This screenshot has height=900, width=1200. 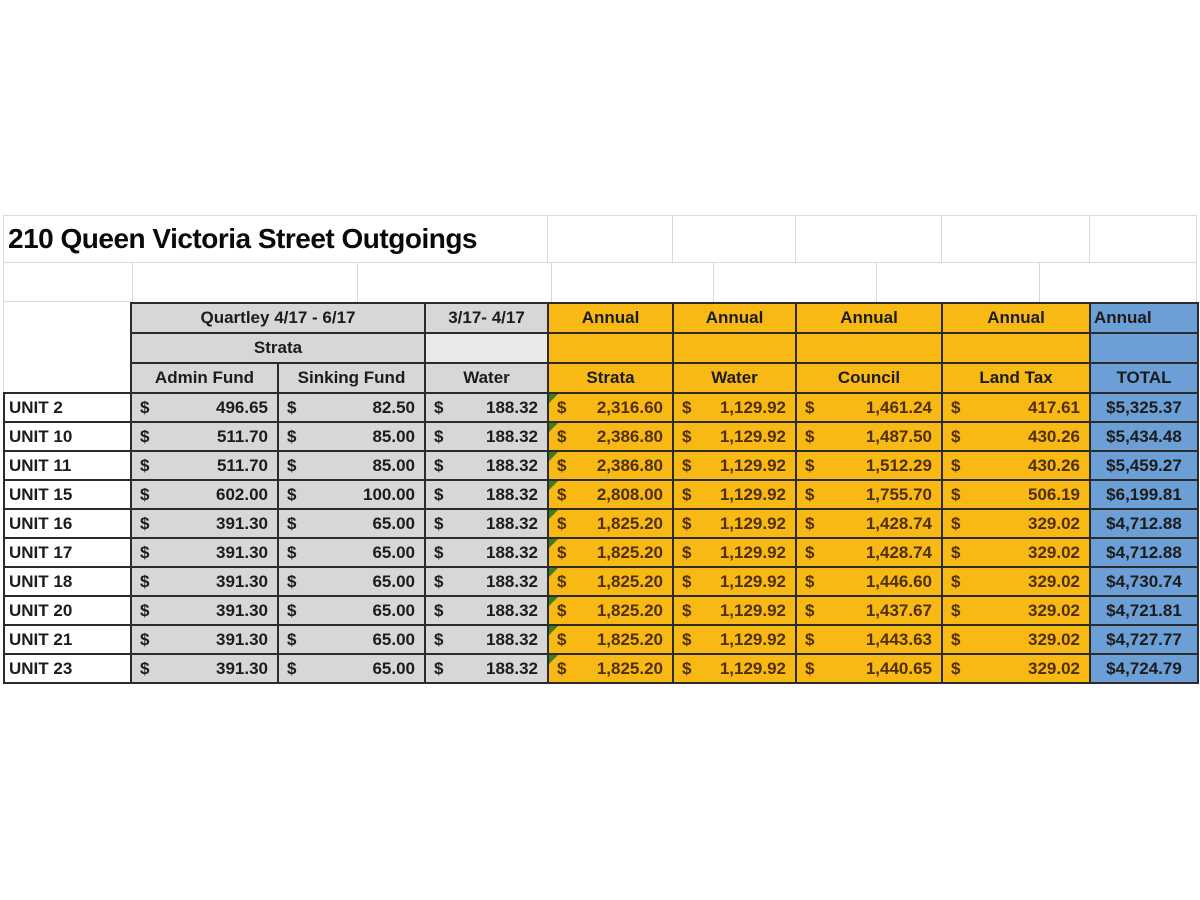 What do you see at coordinates (68, 611) in the screenshot?
I see `unit-label: UNIT 20` at bounding box center [68, 611].